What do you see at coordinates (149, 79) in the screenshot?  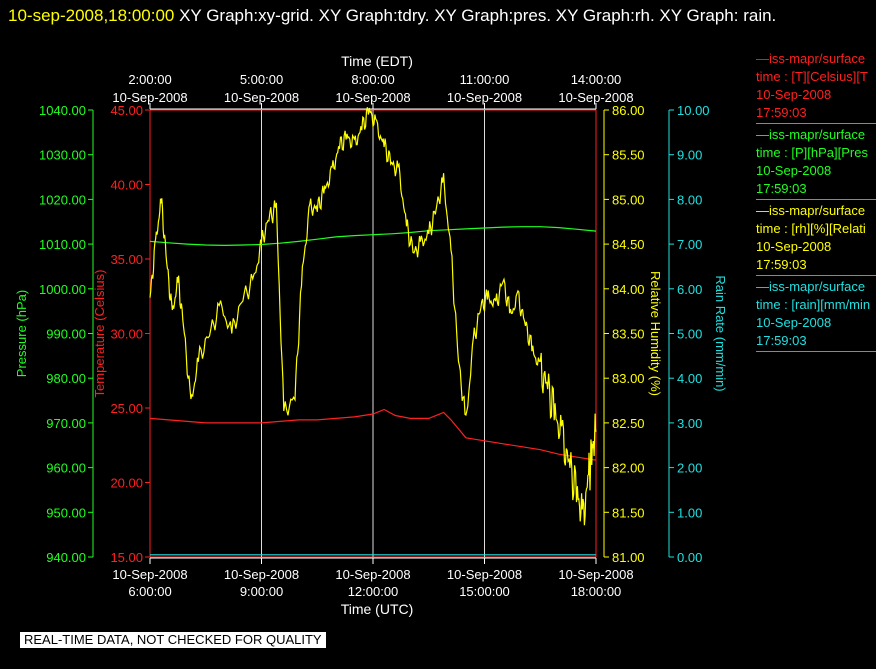 I see `top-tick-time: 2:00:00` at bounding box center [149, 79].